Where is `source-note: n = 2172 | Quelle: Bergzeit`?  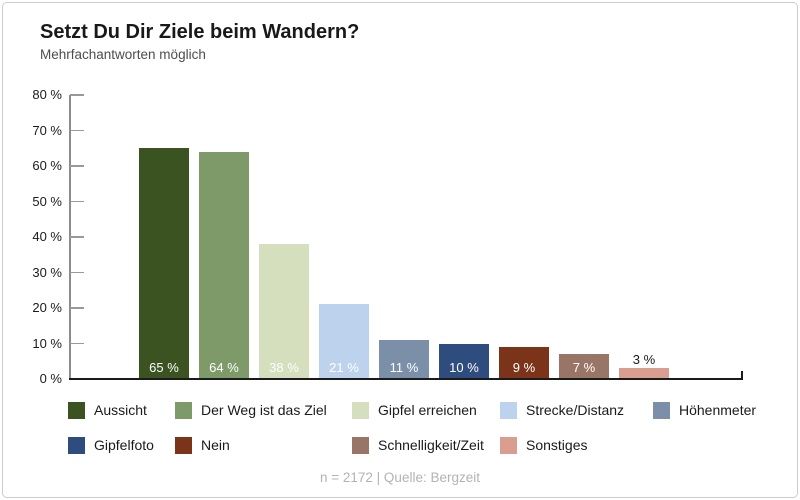 source-note: n = 2172 | Quelle: Bergzeit is located at coordinates (400, 477).